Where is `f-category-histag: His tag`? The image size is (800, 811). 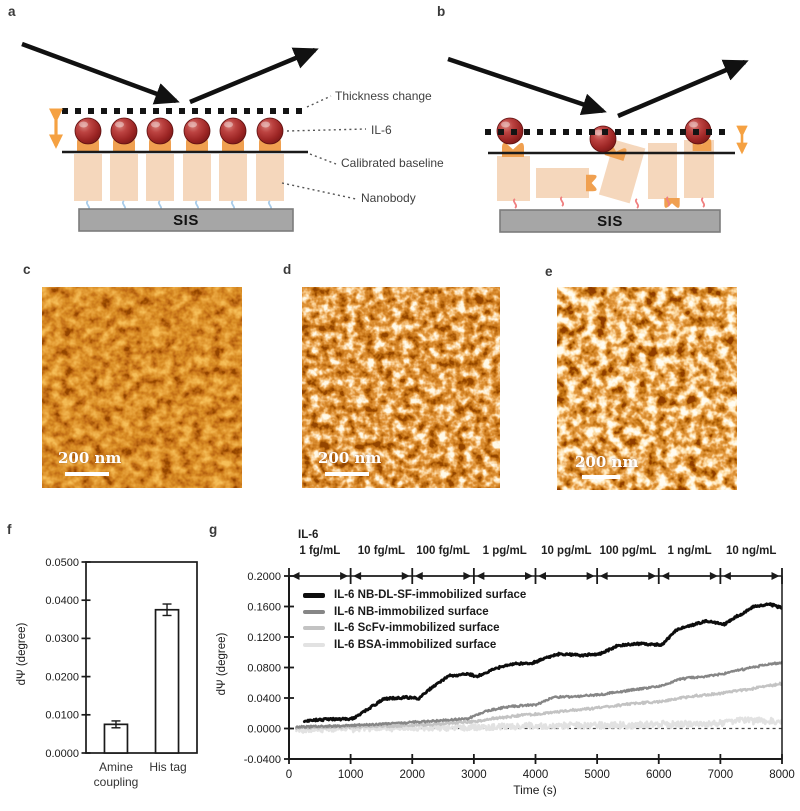
f-category-histag: His tag is located at coordinates (168, 767).